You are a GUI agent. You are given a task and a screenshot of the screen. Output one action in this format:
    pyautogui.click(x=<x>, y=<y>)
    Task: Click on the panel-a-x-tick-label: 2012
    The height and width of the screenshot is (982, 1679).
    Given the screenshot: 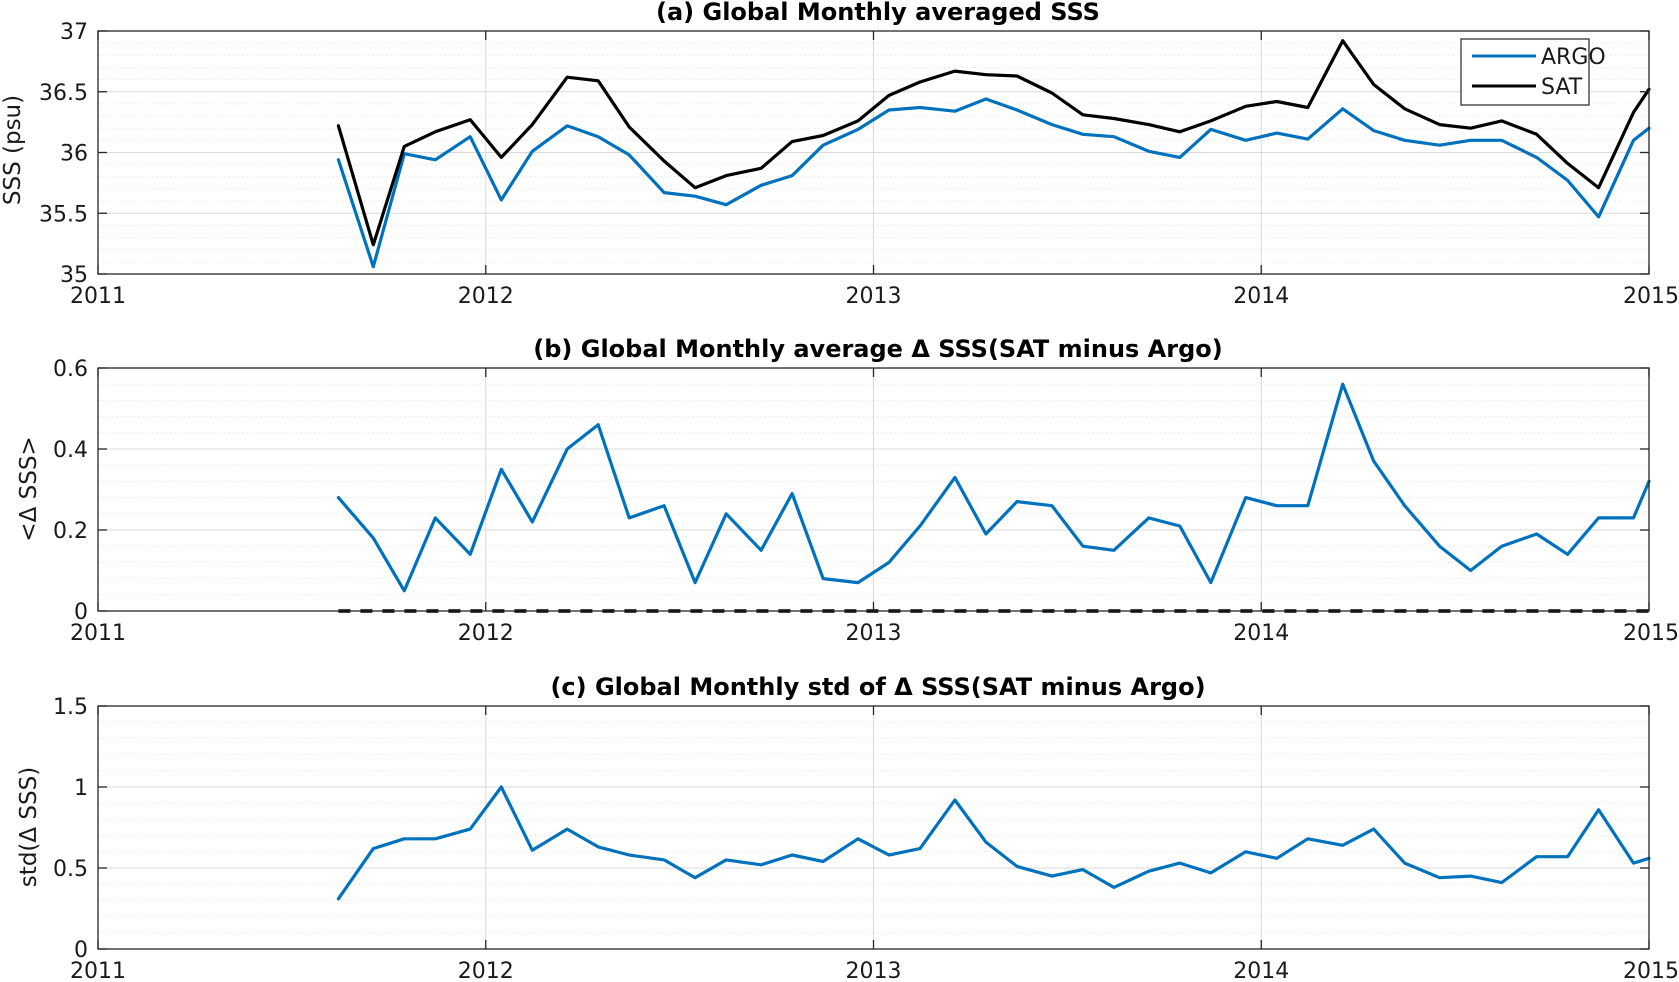 What is the action you would take?
    pyautogui.click(x=486, y=296)
    